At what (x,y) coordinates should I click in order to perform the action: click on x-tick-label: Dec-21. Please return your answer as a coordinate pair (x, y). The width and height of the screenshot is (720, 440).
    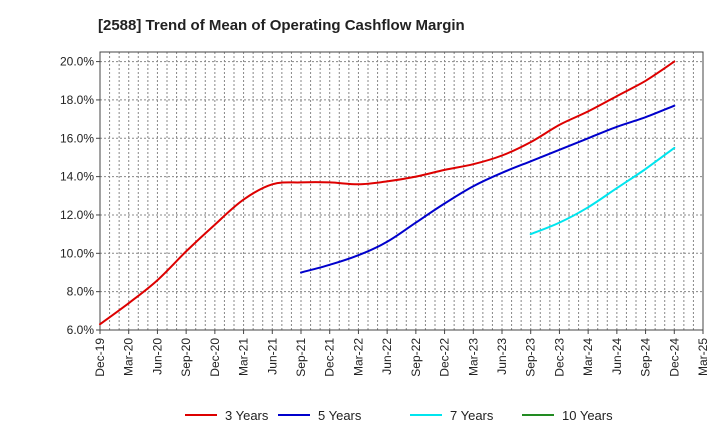
    Looking at the image, I should click on (330, 357).